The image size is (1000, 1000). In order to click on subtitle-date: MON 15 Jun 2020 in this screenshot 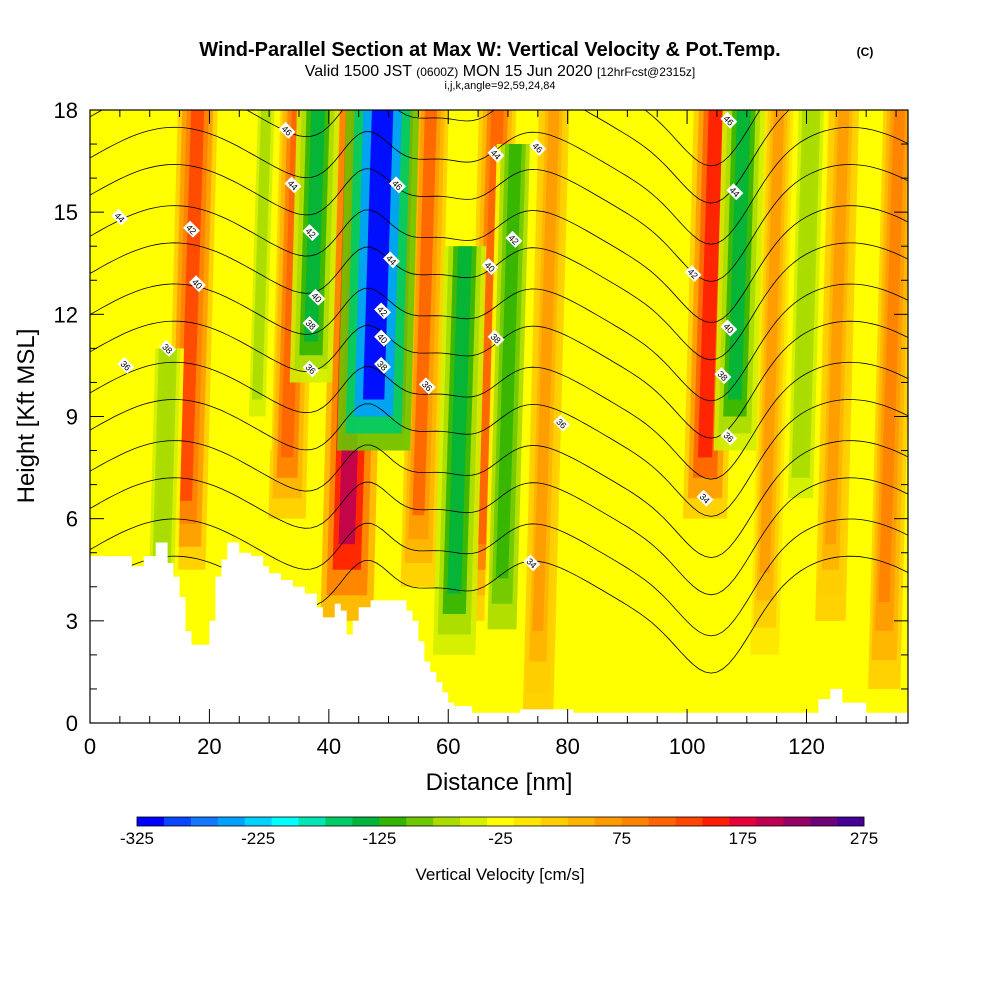, I will do `click(527, 71)`.